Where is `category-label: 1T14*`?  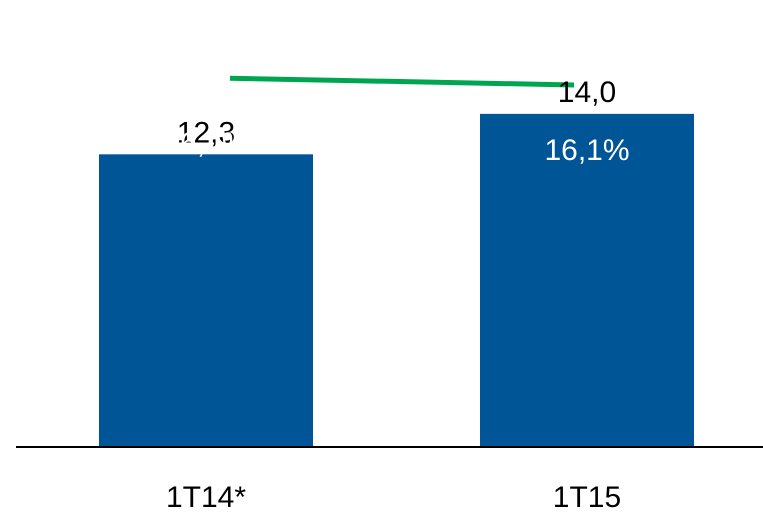 category-label: 1T14* is located at coordinates (206, 497).